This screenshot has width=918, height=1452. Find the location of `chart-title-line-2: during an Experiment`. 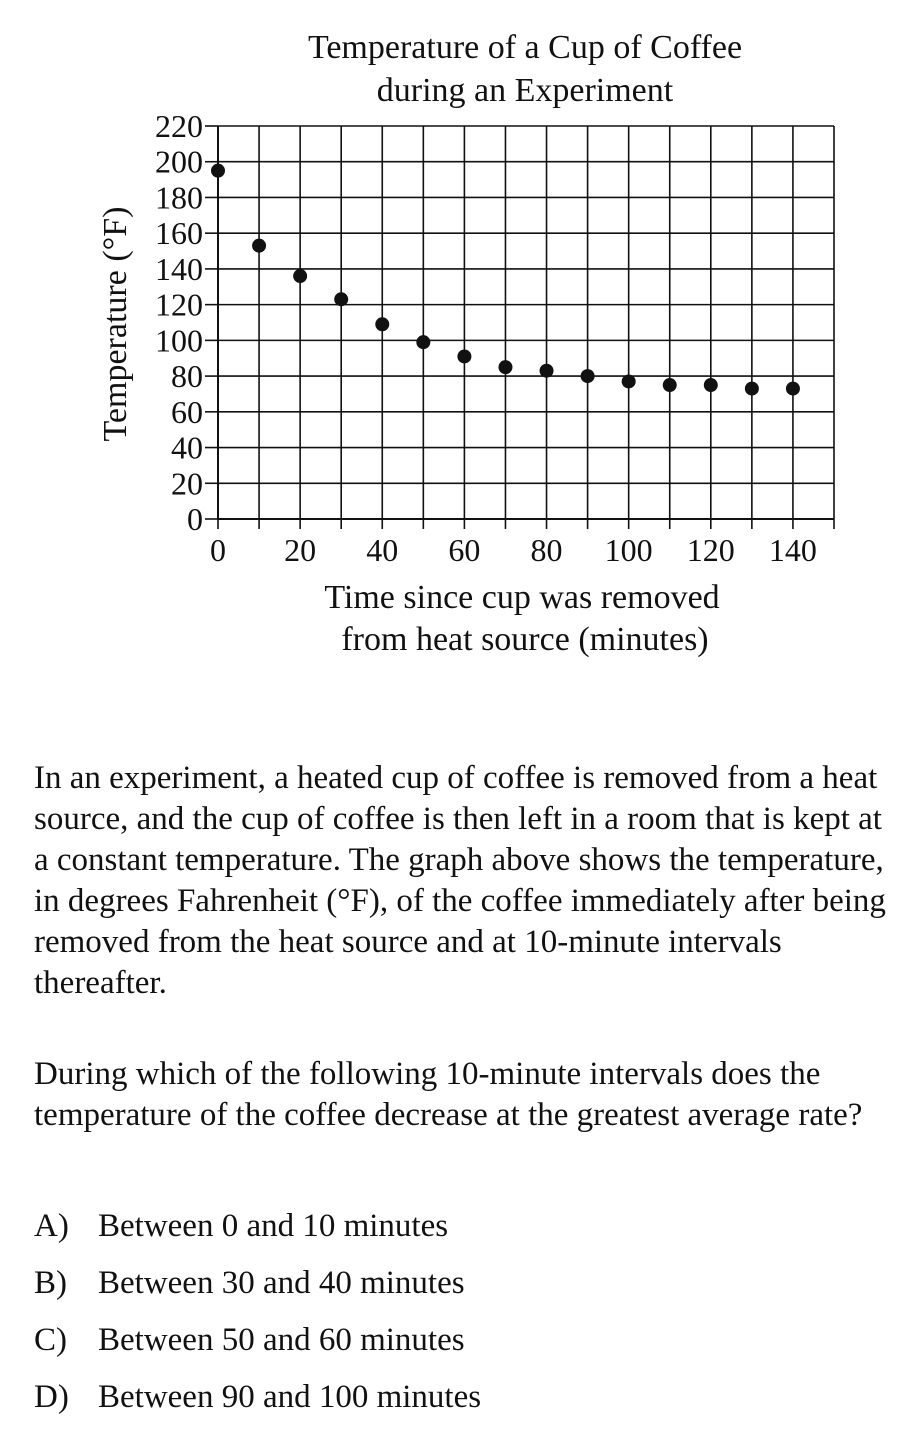

chart-title-line-2: during an Experiment is located at coordinates (525, 90).